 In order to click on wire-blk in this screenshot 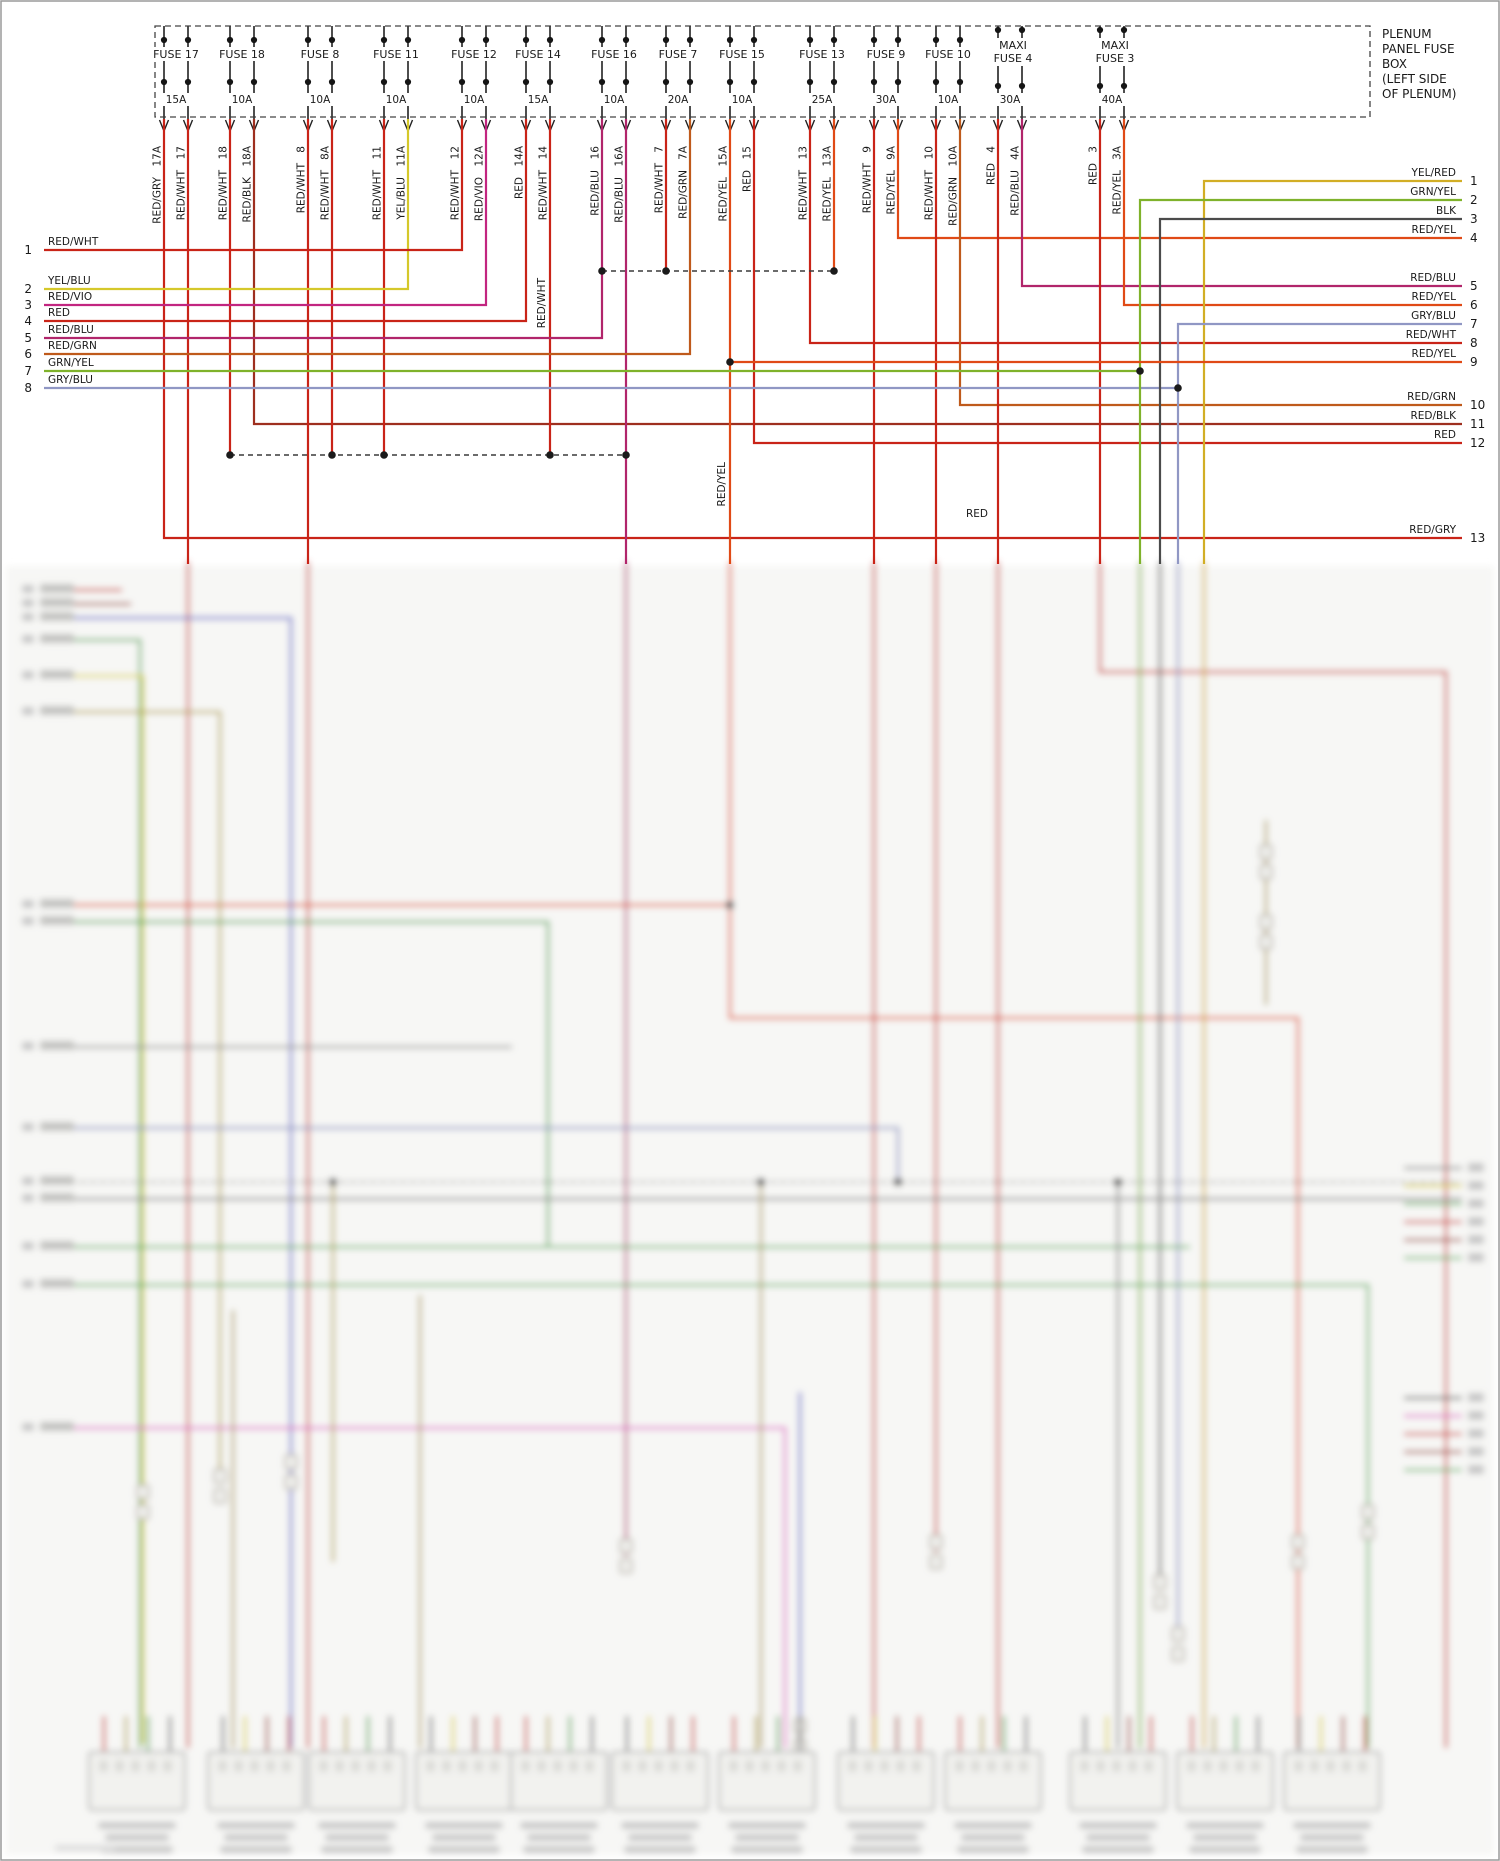, I will do `click(1310, 390)`.